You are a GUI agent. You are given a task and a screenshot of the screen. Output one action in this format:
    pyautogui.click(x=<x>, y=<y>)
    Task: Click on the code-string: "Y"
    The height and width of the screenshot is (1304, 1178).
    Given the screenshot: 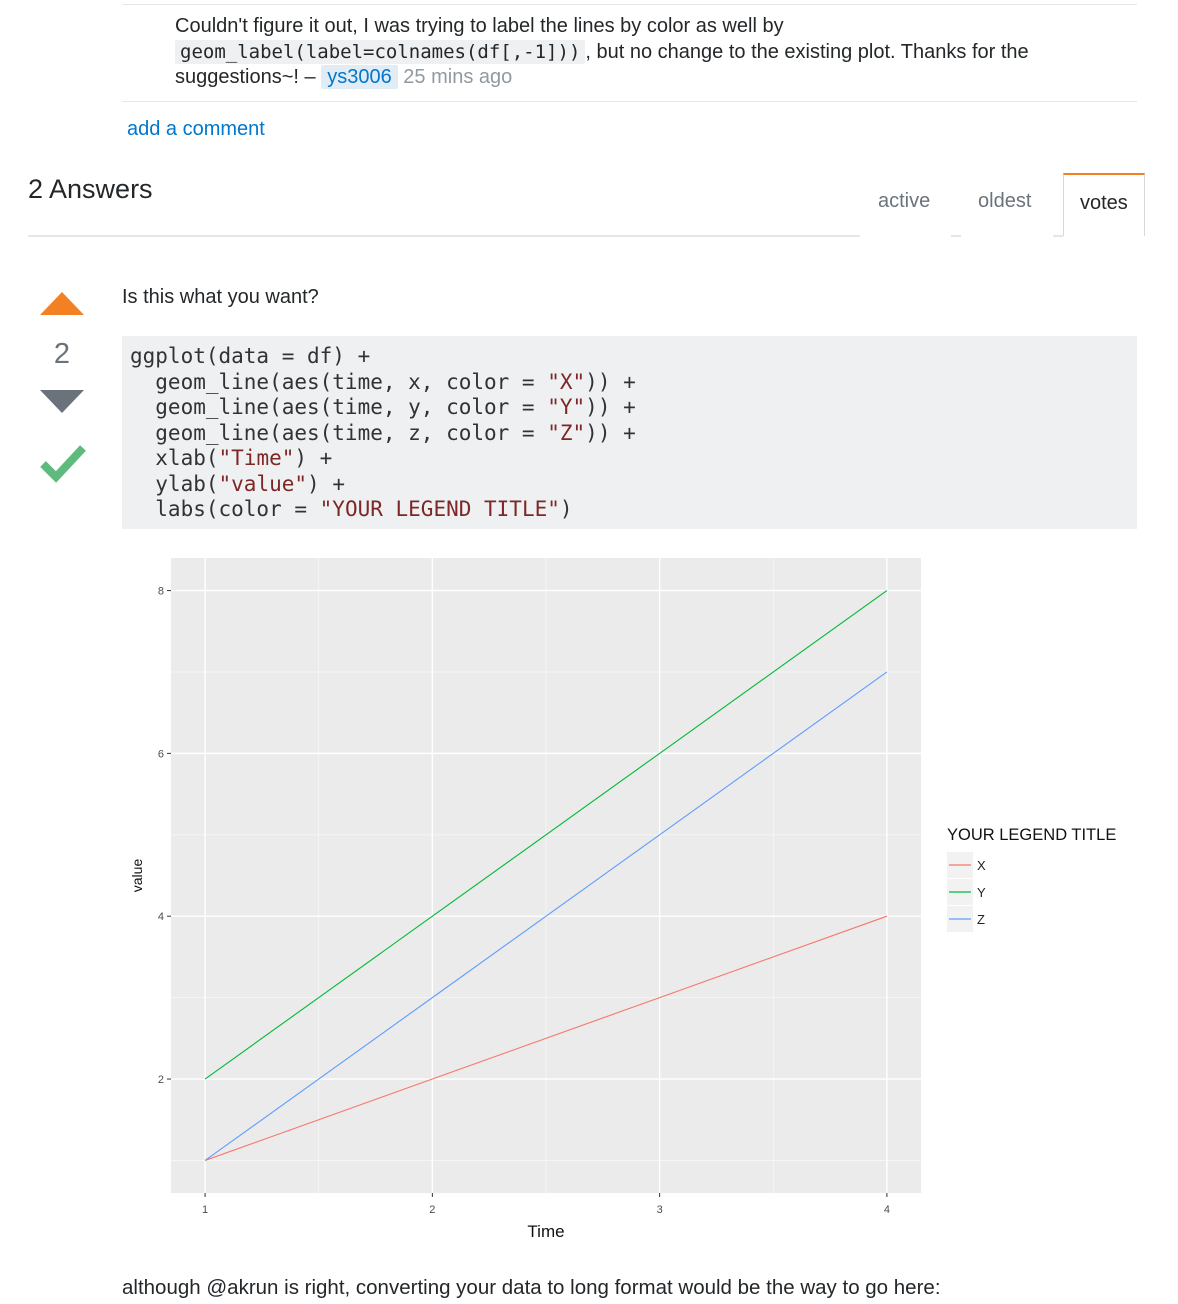 What is the action you would take?
    pyautogui.click(x=566, y=407)
    